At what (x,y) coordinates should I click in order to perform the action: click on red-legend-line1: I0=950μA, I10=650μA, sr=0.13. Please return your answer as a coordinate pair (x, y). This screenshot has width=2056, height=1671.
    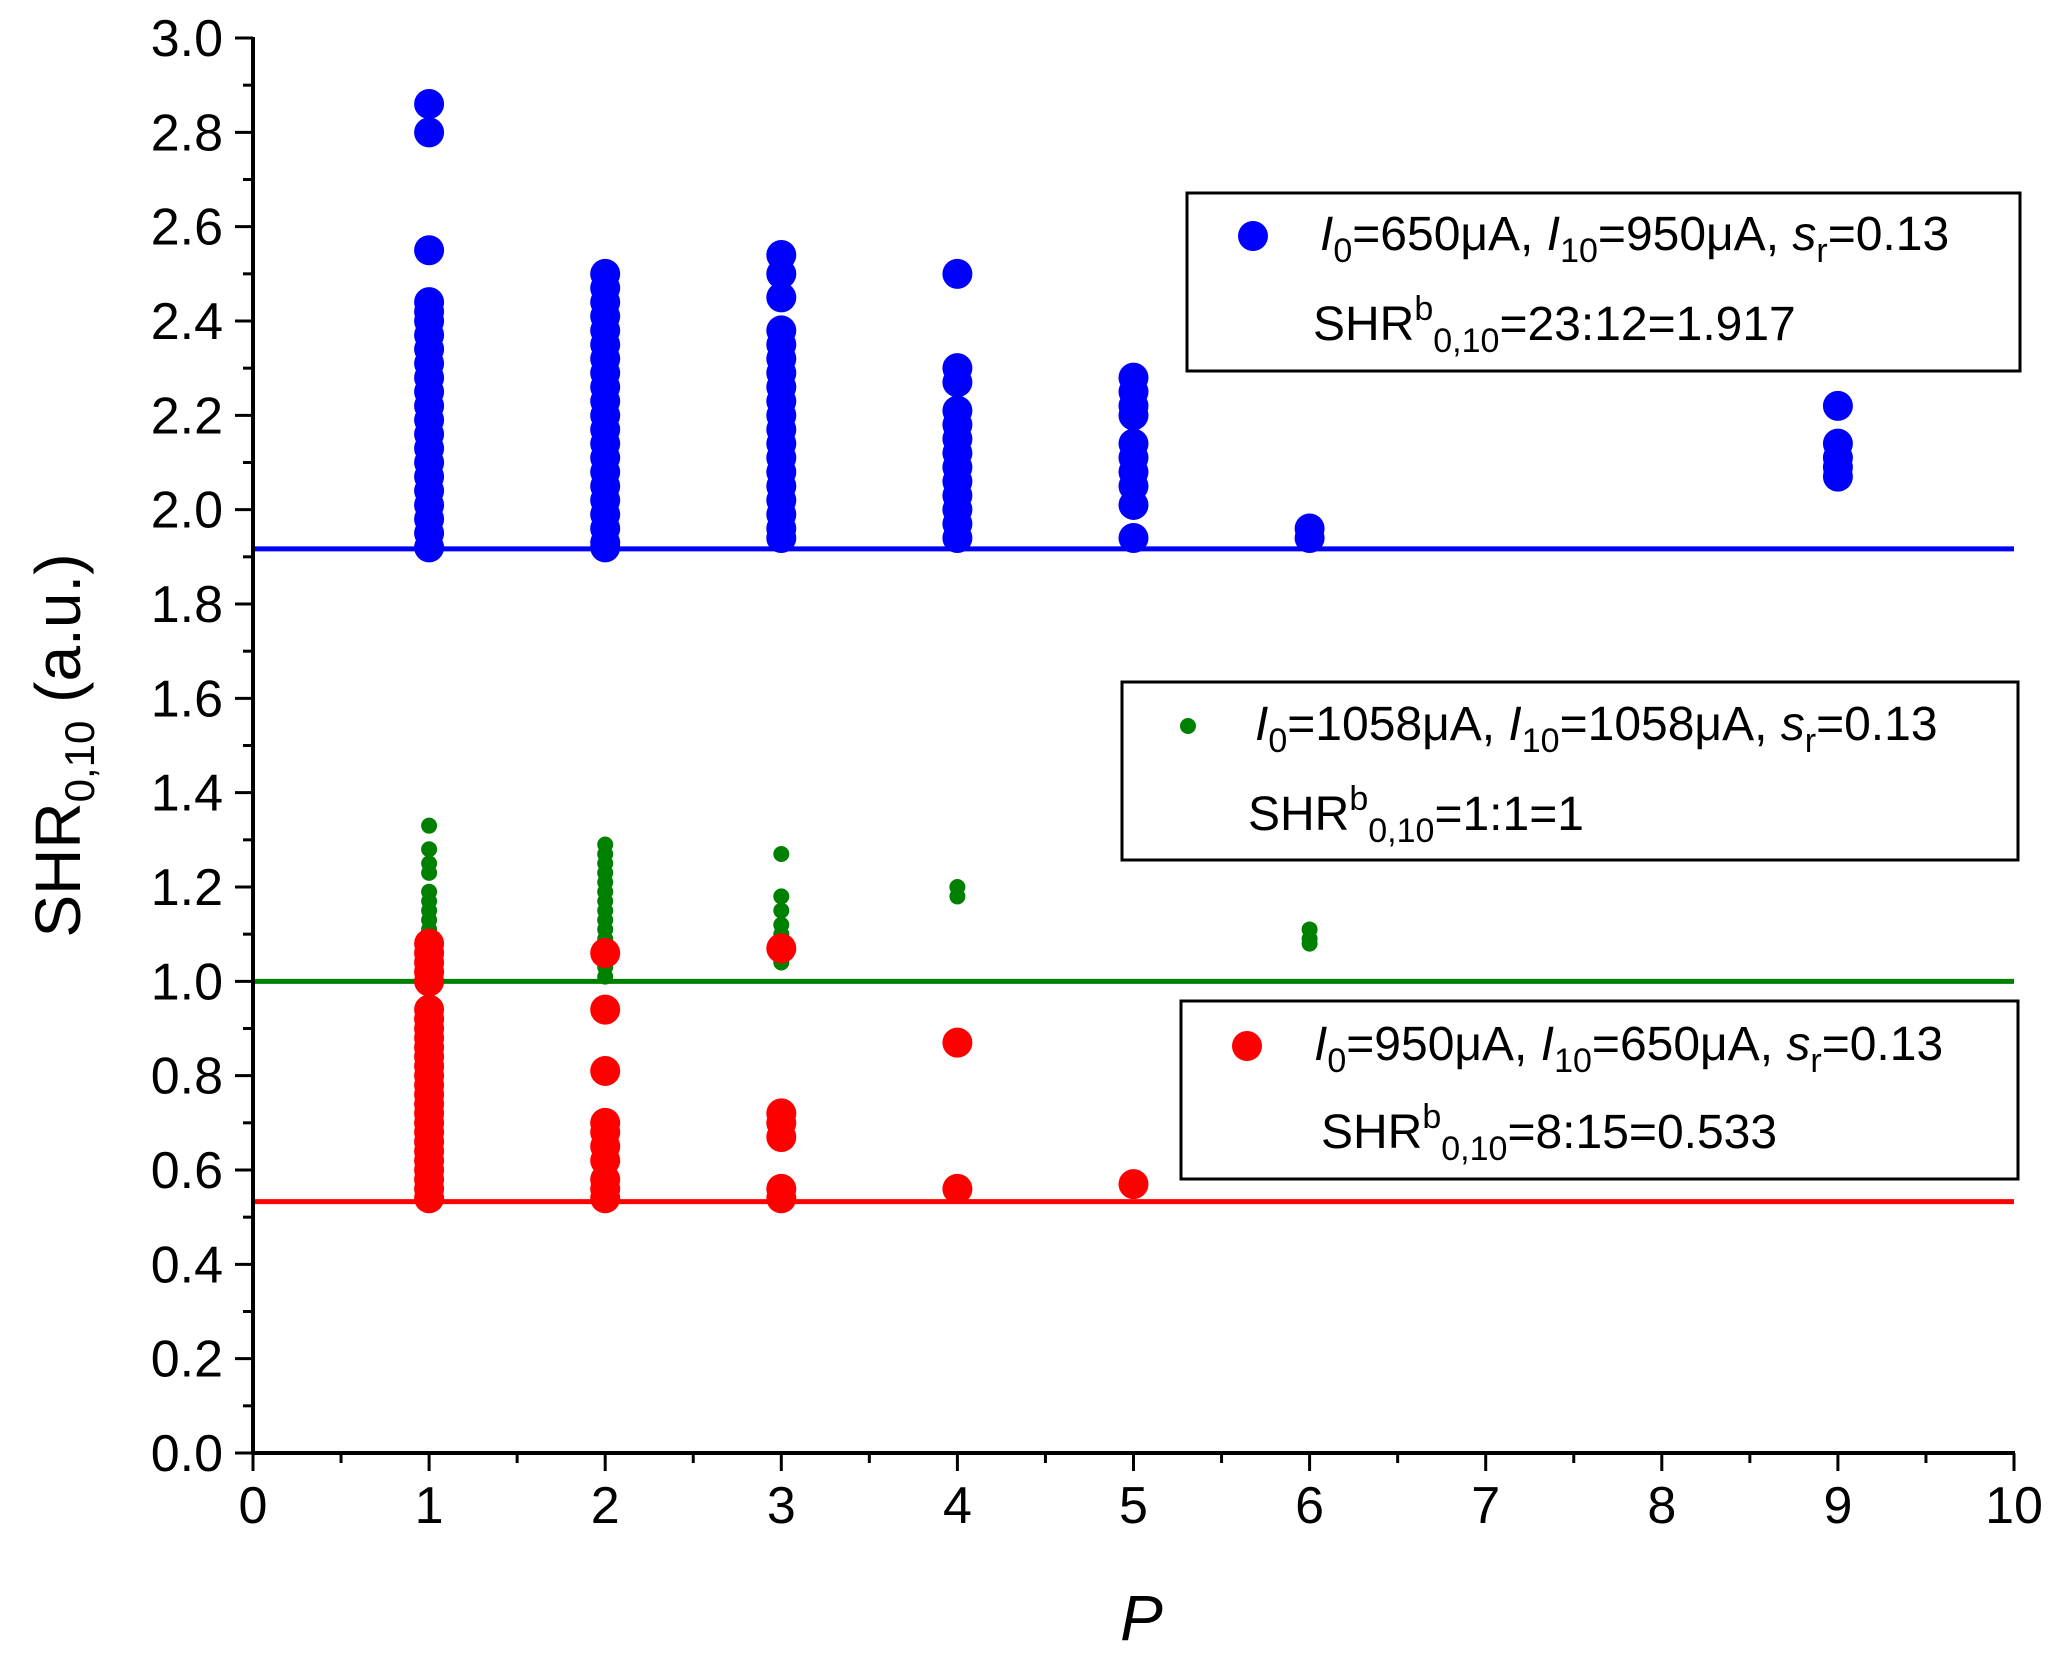
    Looking at the image, I should click on (1628, 1049).